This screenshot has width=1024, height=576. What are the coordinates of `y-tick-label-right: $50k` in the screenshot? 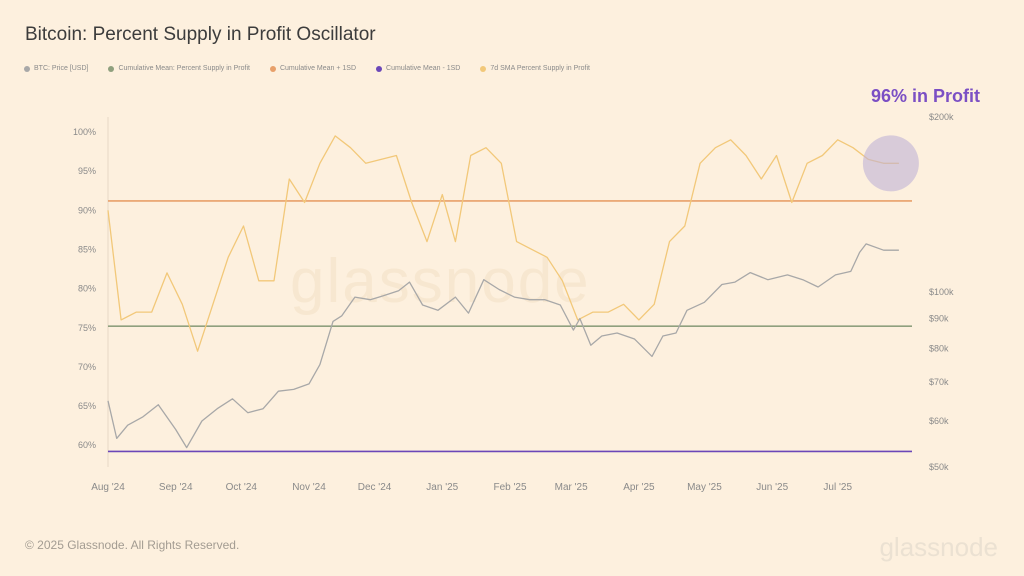 It's located at (939, 467).